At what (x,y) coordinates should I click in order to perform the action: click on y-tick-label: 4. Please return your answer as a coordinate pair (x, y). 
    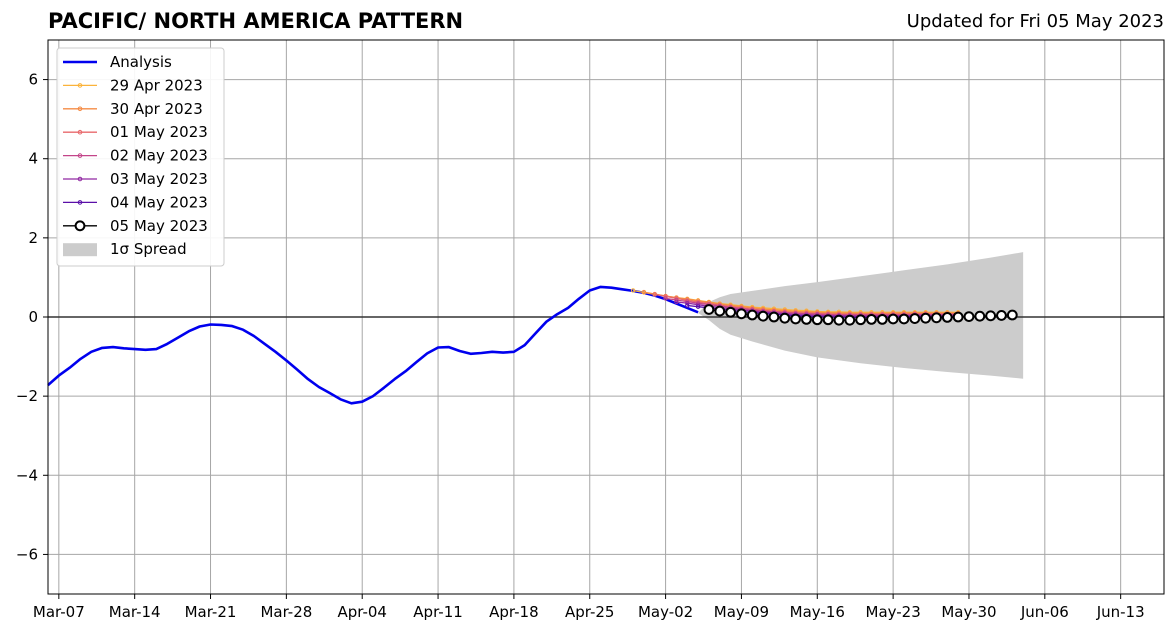
    Looking at the image, I should click on (33, 159).